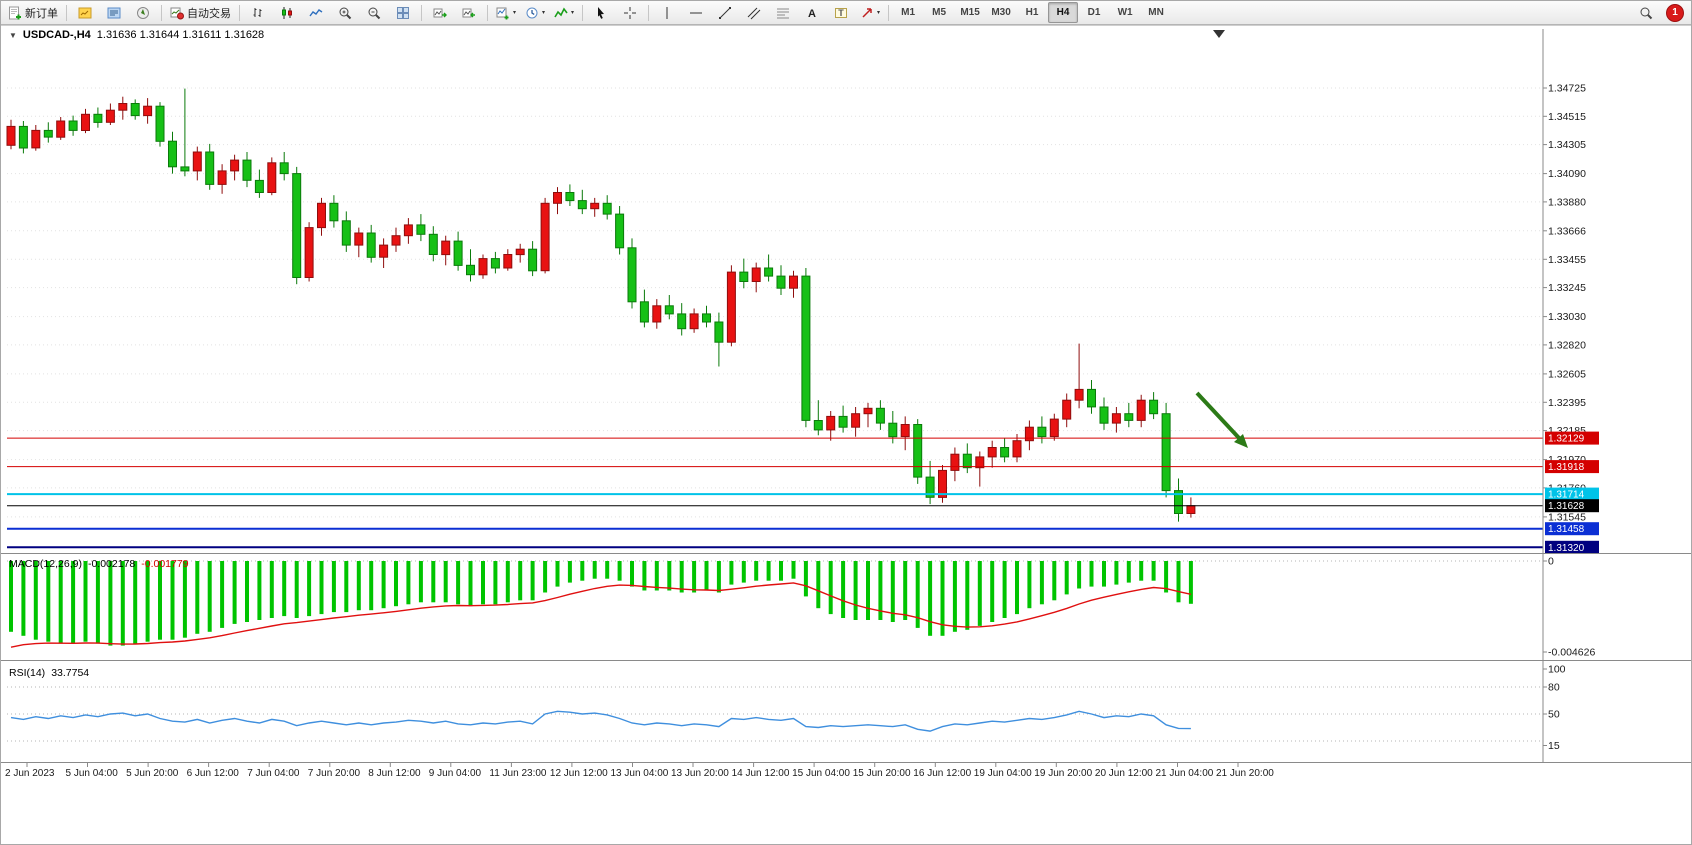 The height and width of the screenshot is (845, 1692). What do you see at coordinates (334, 773) in the screenshot?
I see `svg-text: 7 Jun 20:00` at bounding box center [334, 773].